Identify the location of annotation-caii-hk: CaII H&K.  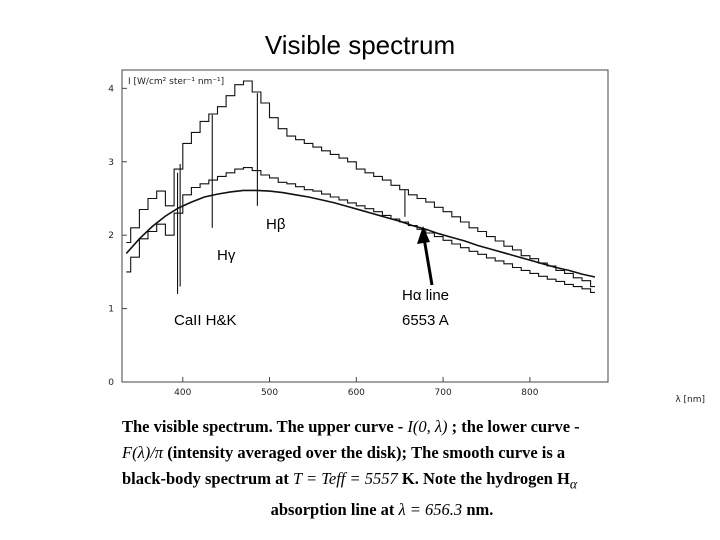
(205, 320).